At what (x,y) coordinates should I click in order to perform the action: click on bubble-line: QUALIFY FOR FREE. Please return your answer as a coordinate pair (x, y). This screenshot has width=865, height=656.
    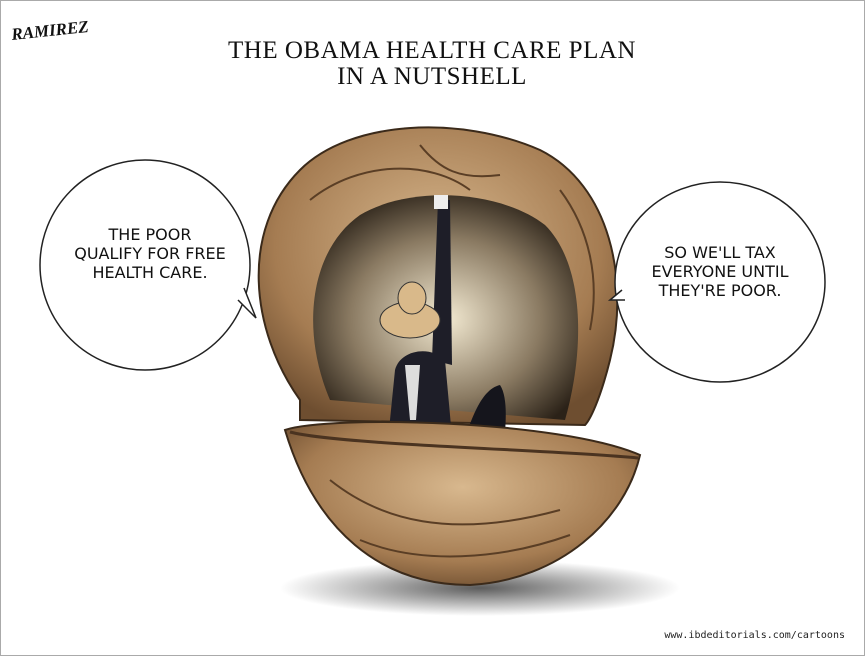
    Looking at the image, I should click on (149, 253).